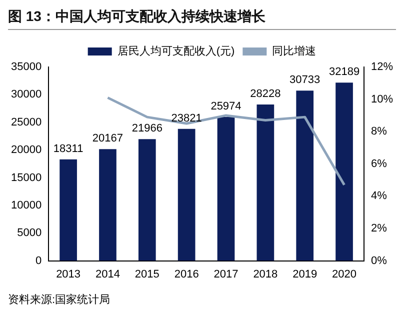 The image size is (404, 320). What do you see at coordinates (382, 67) in the screenshot?
I see `y2-tick-label: 12%` at bounding box center [382, 67].